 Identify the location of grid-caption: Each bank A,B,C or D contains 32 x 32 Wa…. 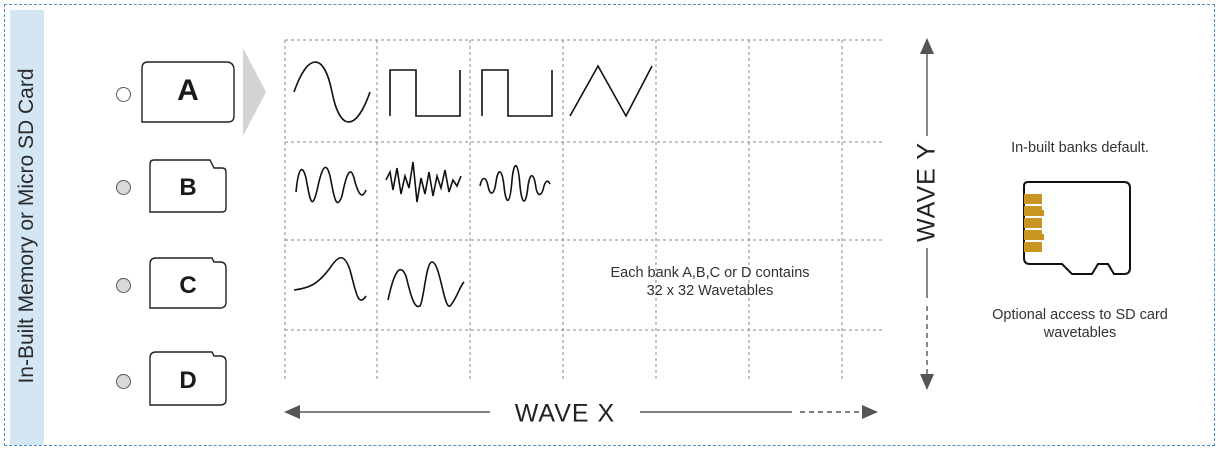
(710, 282).